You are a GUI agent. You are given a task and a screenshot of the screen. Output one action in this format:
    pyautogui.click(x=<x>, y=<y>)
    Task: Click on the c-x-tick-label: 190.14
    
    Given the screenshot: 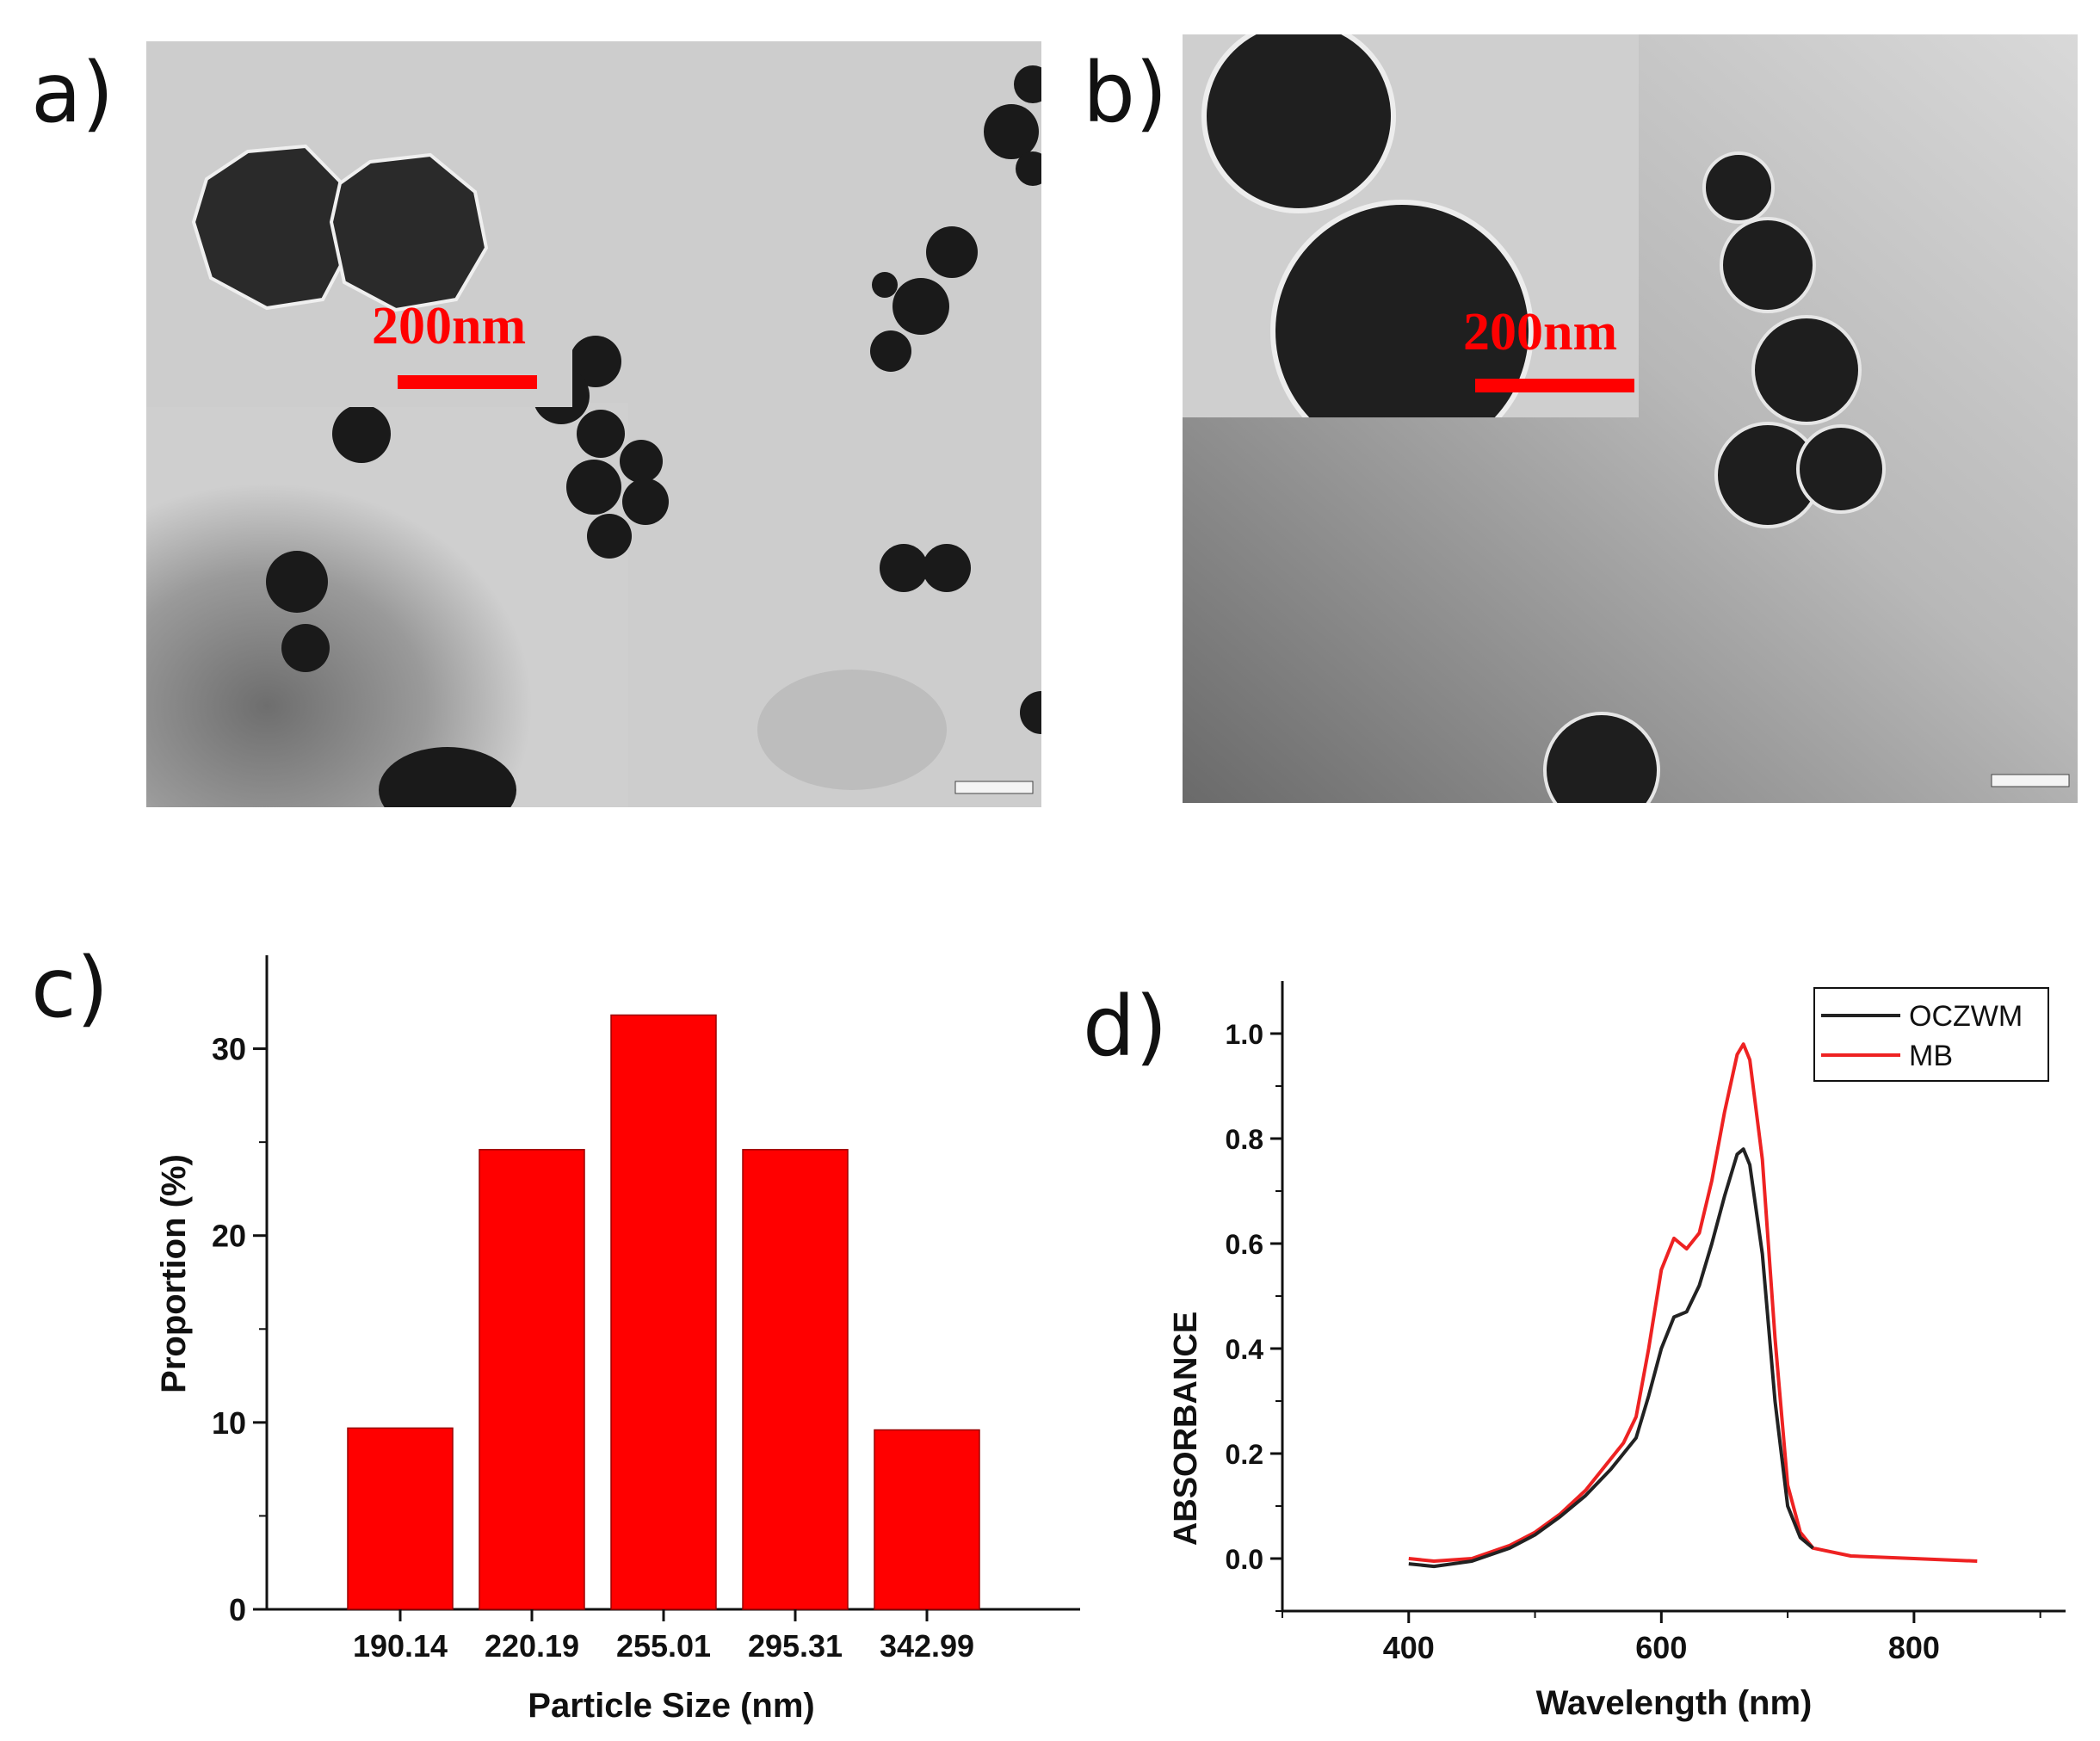 What is the action you would take?
    pyautogui.click(x=400, y=1646)
    